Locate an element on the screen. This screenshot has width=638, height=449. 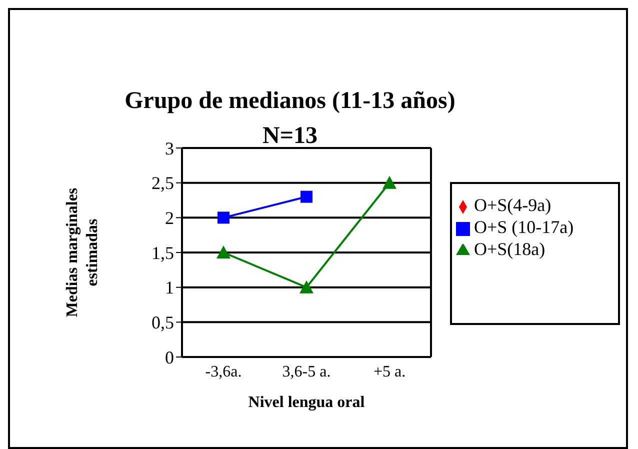
x-tick-label: +5 a. is located at coordinates (389, 371).